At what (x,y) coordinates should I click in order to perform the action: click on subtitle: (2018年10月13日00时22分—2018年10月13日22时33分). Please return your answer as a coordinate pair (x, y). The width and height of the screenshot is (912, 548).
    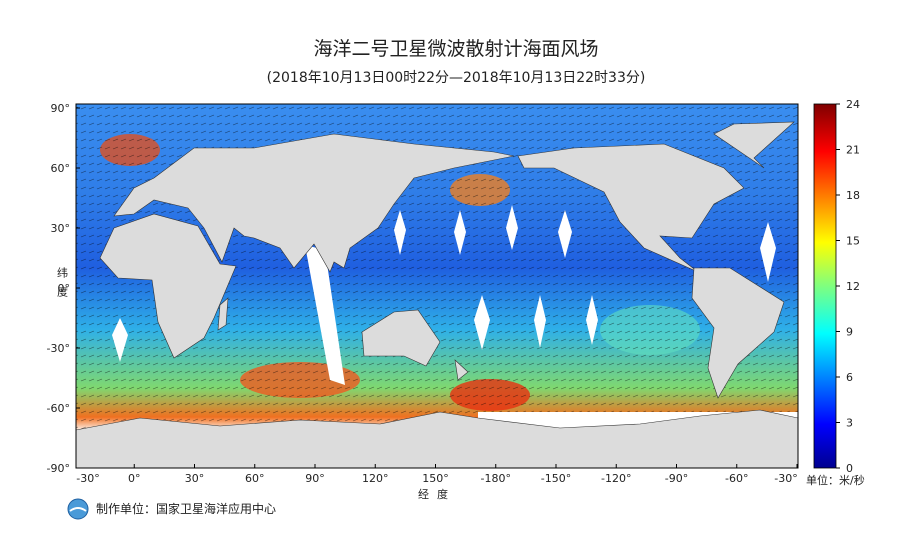
    Looking at the image, I should click on (456, 78).